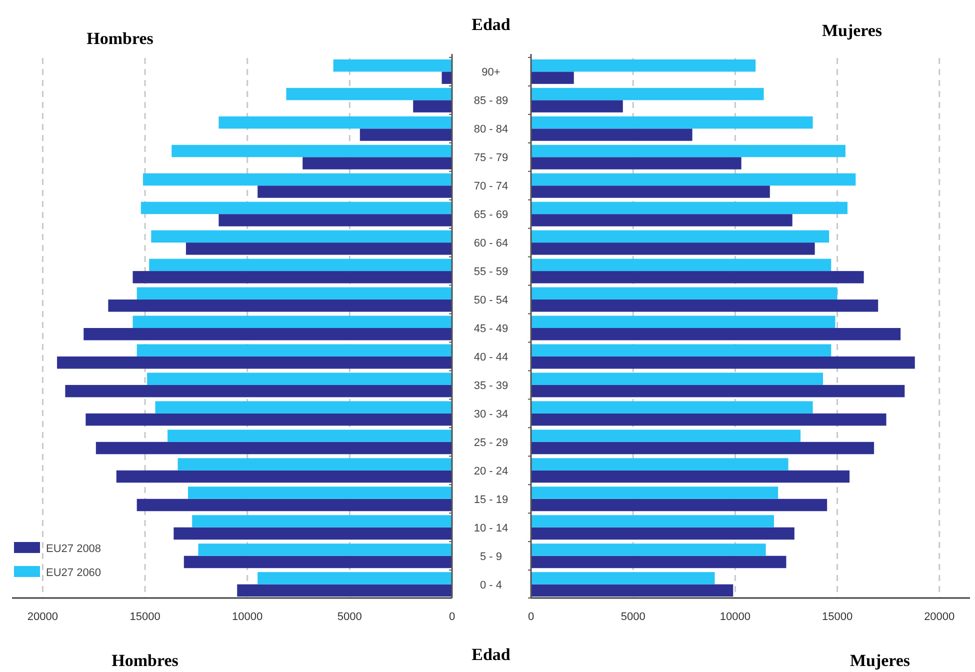 This screenshot has width=975, height=672. I want to click on y-tick-label: 45 - 49, so click(491, 329).